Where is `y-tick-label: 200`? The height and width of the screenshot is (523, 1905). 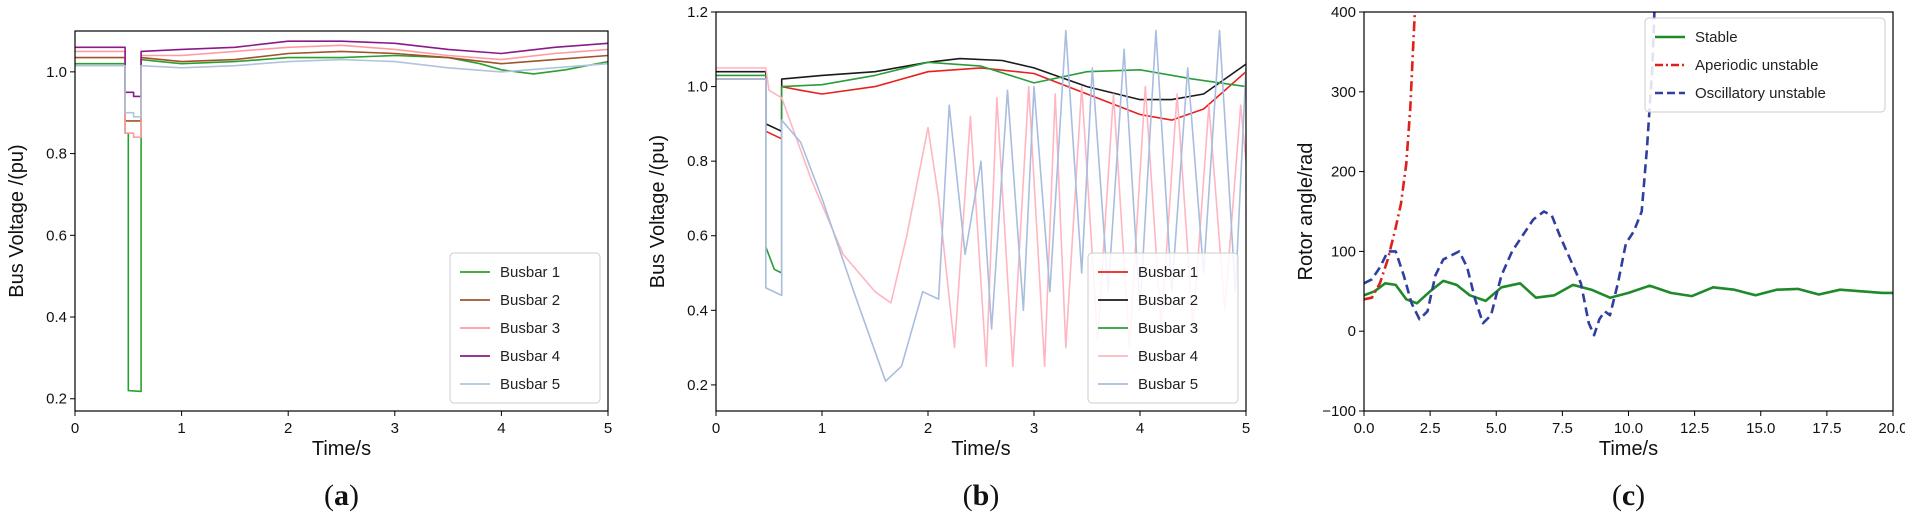 y-tick-label: 200 is located at coordinates (1343, 172).